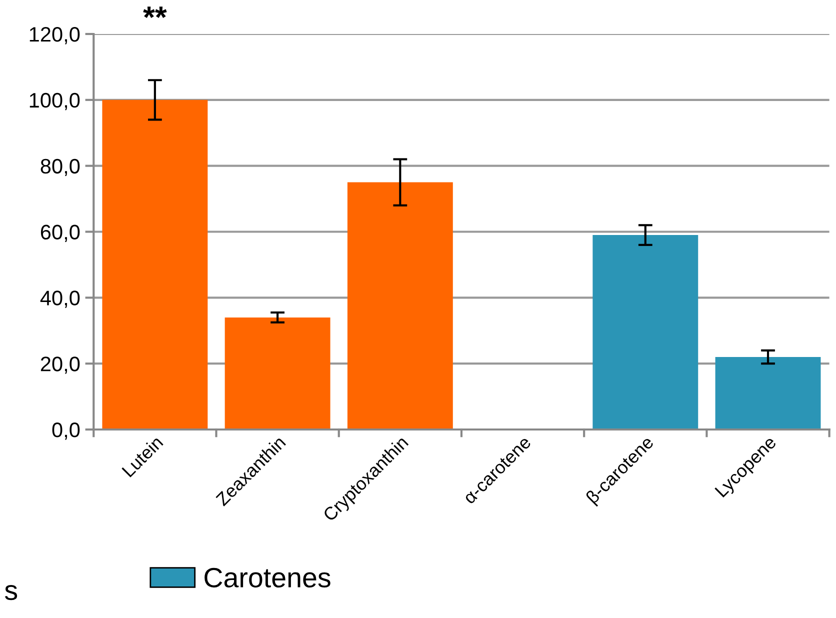  What do you see at coordinates (11, 592) in the screenshot?
I see `text: s` at bounding box center [11, 592].